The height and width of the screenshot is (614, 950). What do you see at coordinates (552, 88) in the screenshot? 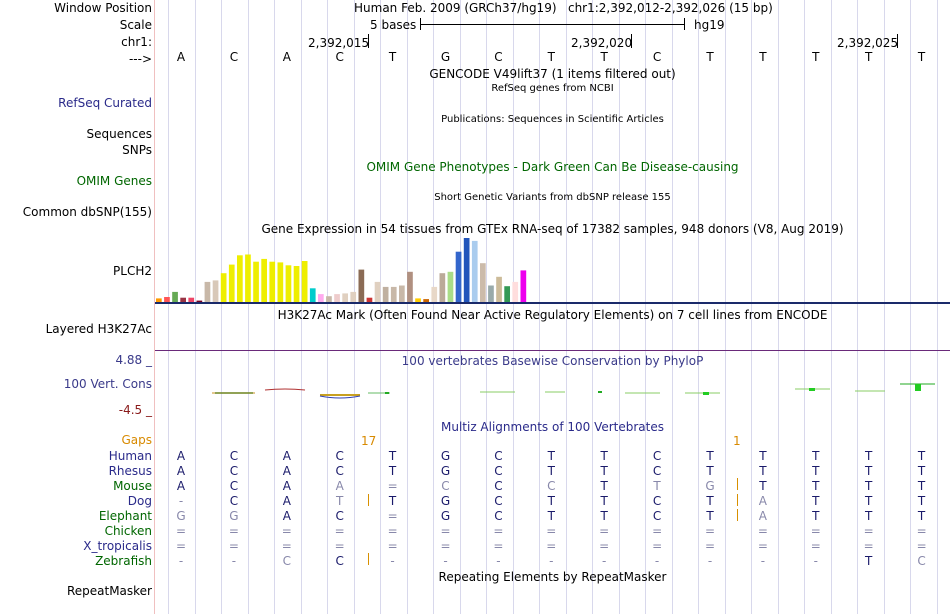
I see `refseq-track-title: RefSeq genes from NCBI` at bounding box center [552, 88].